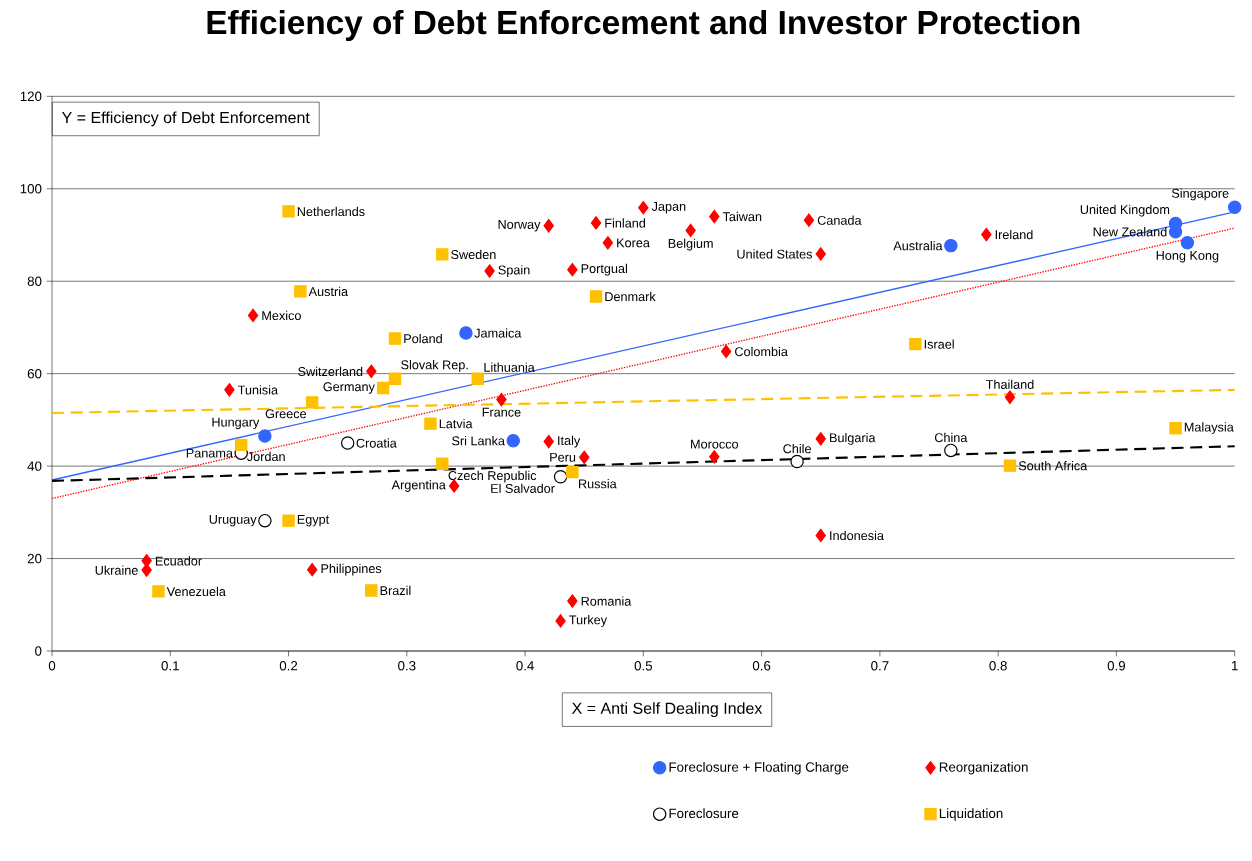 The width and height of the screenshot is (1252, 861). Describe the element at coordinates (395, 590) in the screenshot. I see `annotation: Brazil` at that location.